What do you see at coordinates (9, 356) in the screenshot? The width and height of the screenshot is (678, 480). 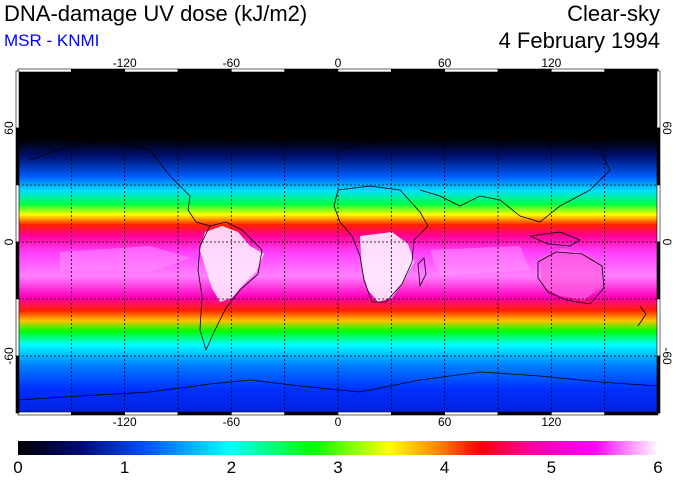 I see `lat-tick-label-left: -60` at bounding box center [9, 356].